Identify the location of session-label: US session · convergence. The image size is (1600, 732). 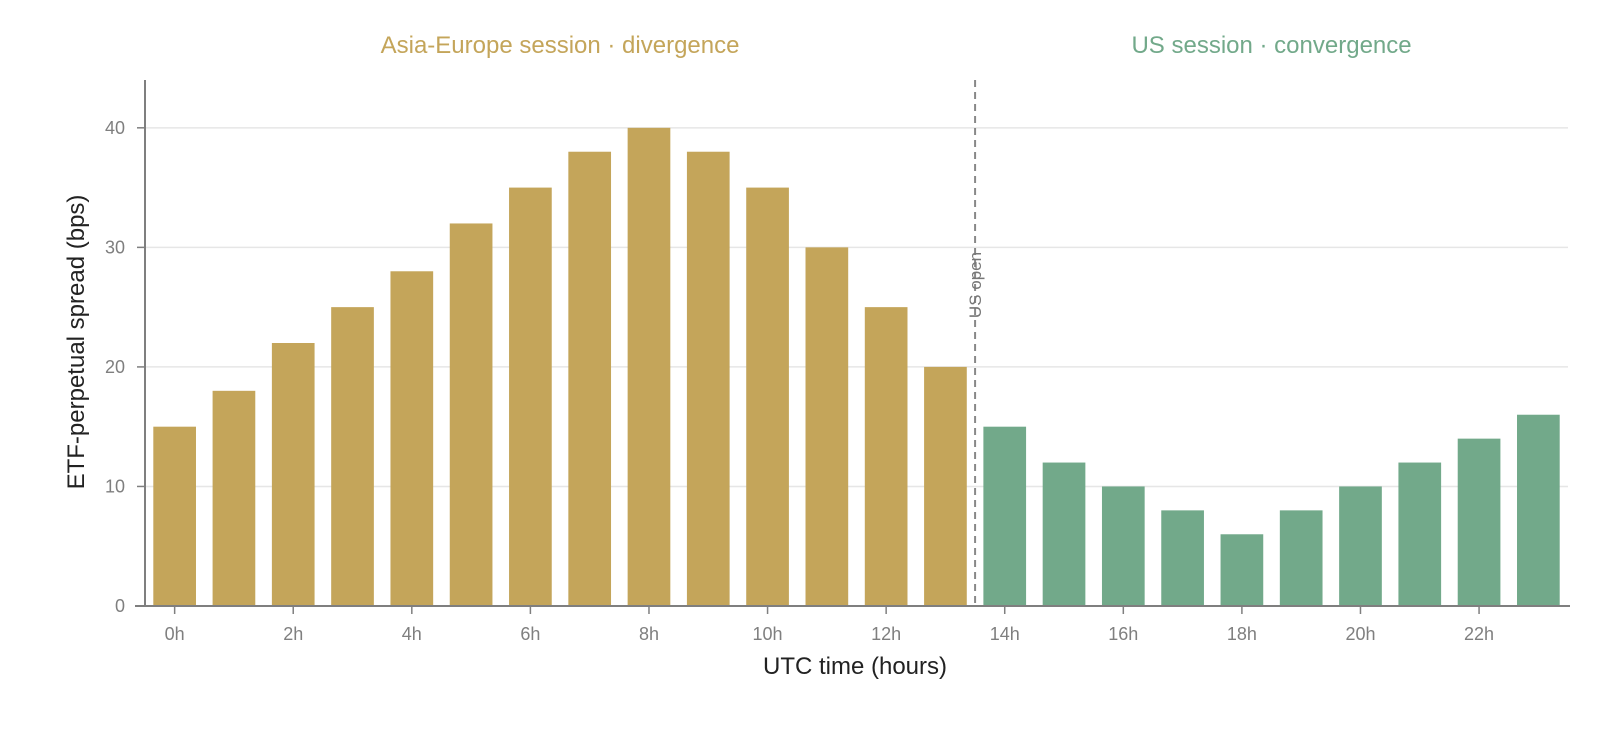
(1271, 45).